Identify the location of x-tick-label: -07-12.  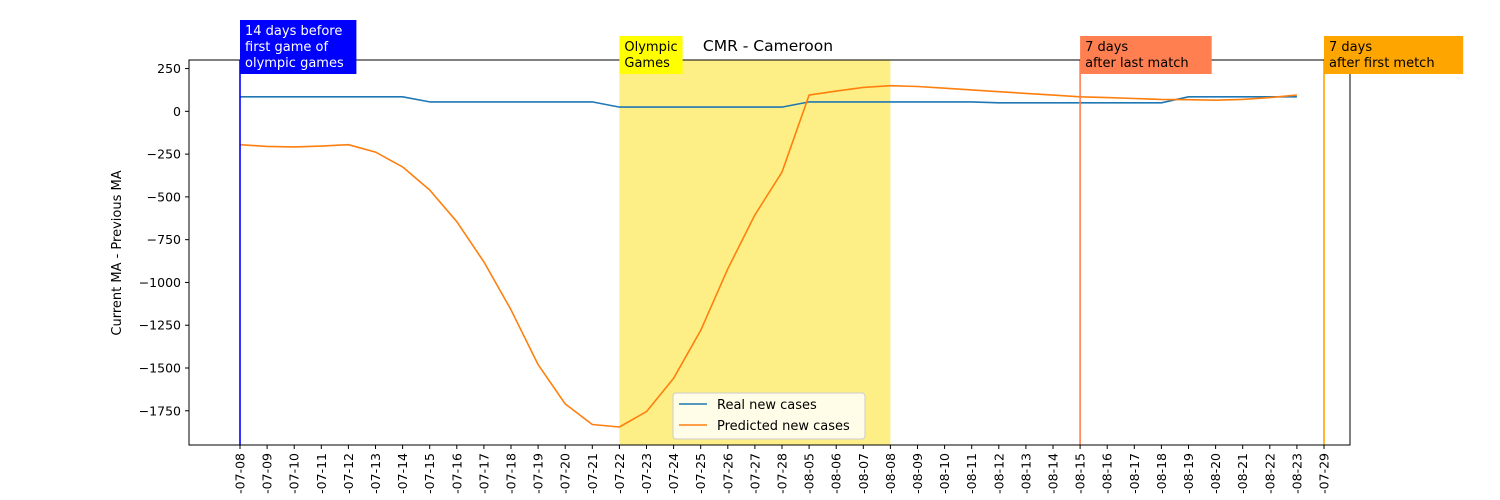
(348, 473).